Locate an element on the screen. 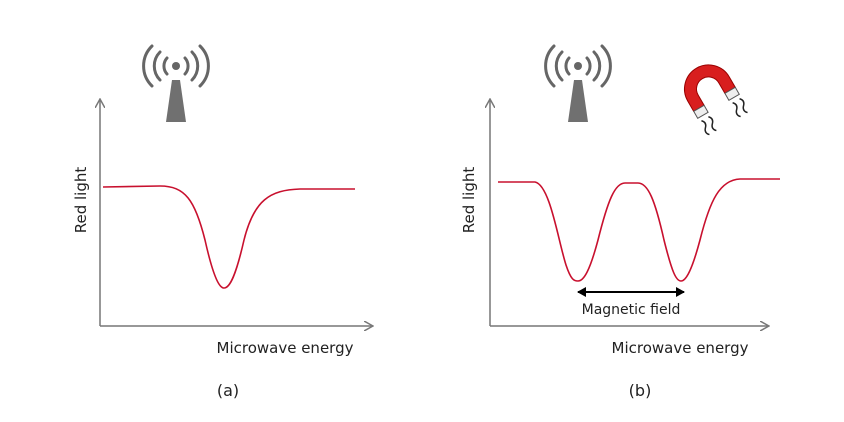  magnet-icon is located at coordinates (716, 100).